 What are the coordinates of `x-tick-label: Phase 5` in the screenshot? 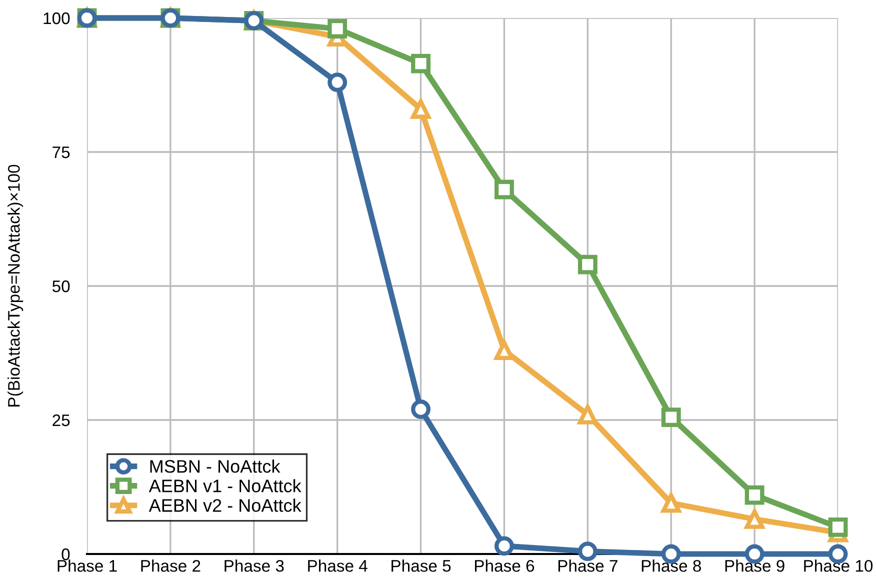 It's located at (421, 566).